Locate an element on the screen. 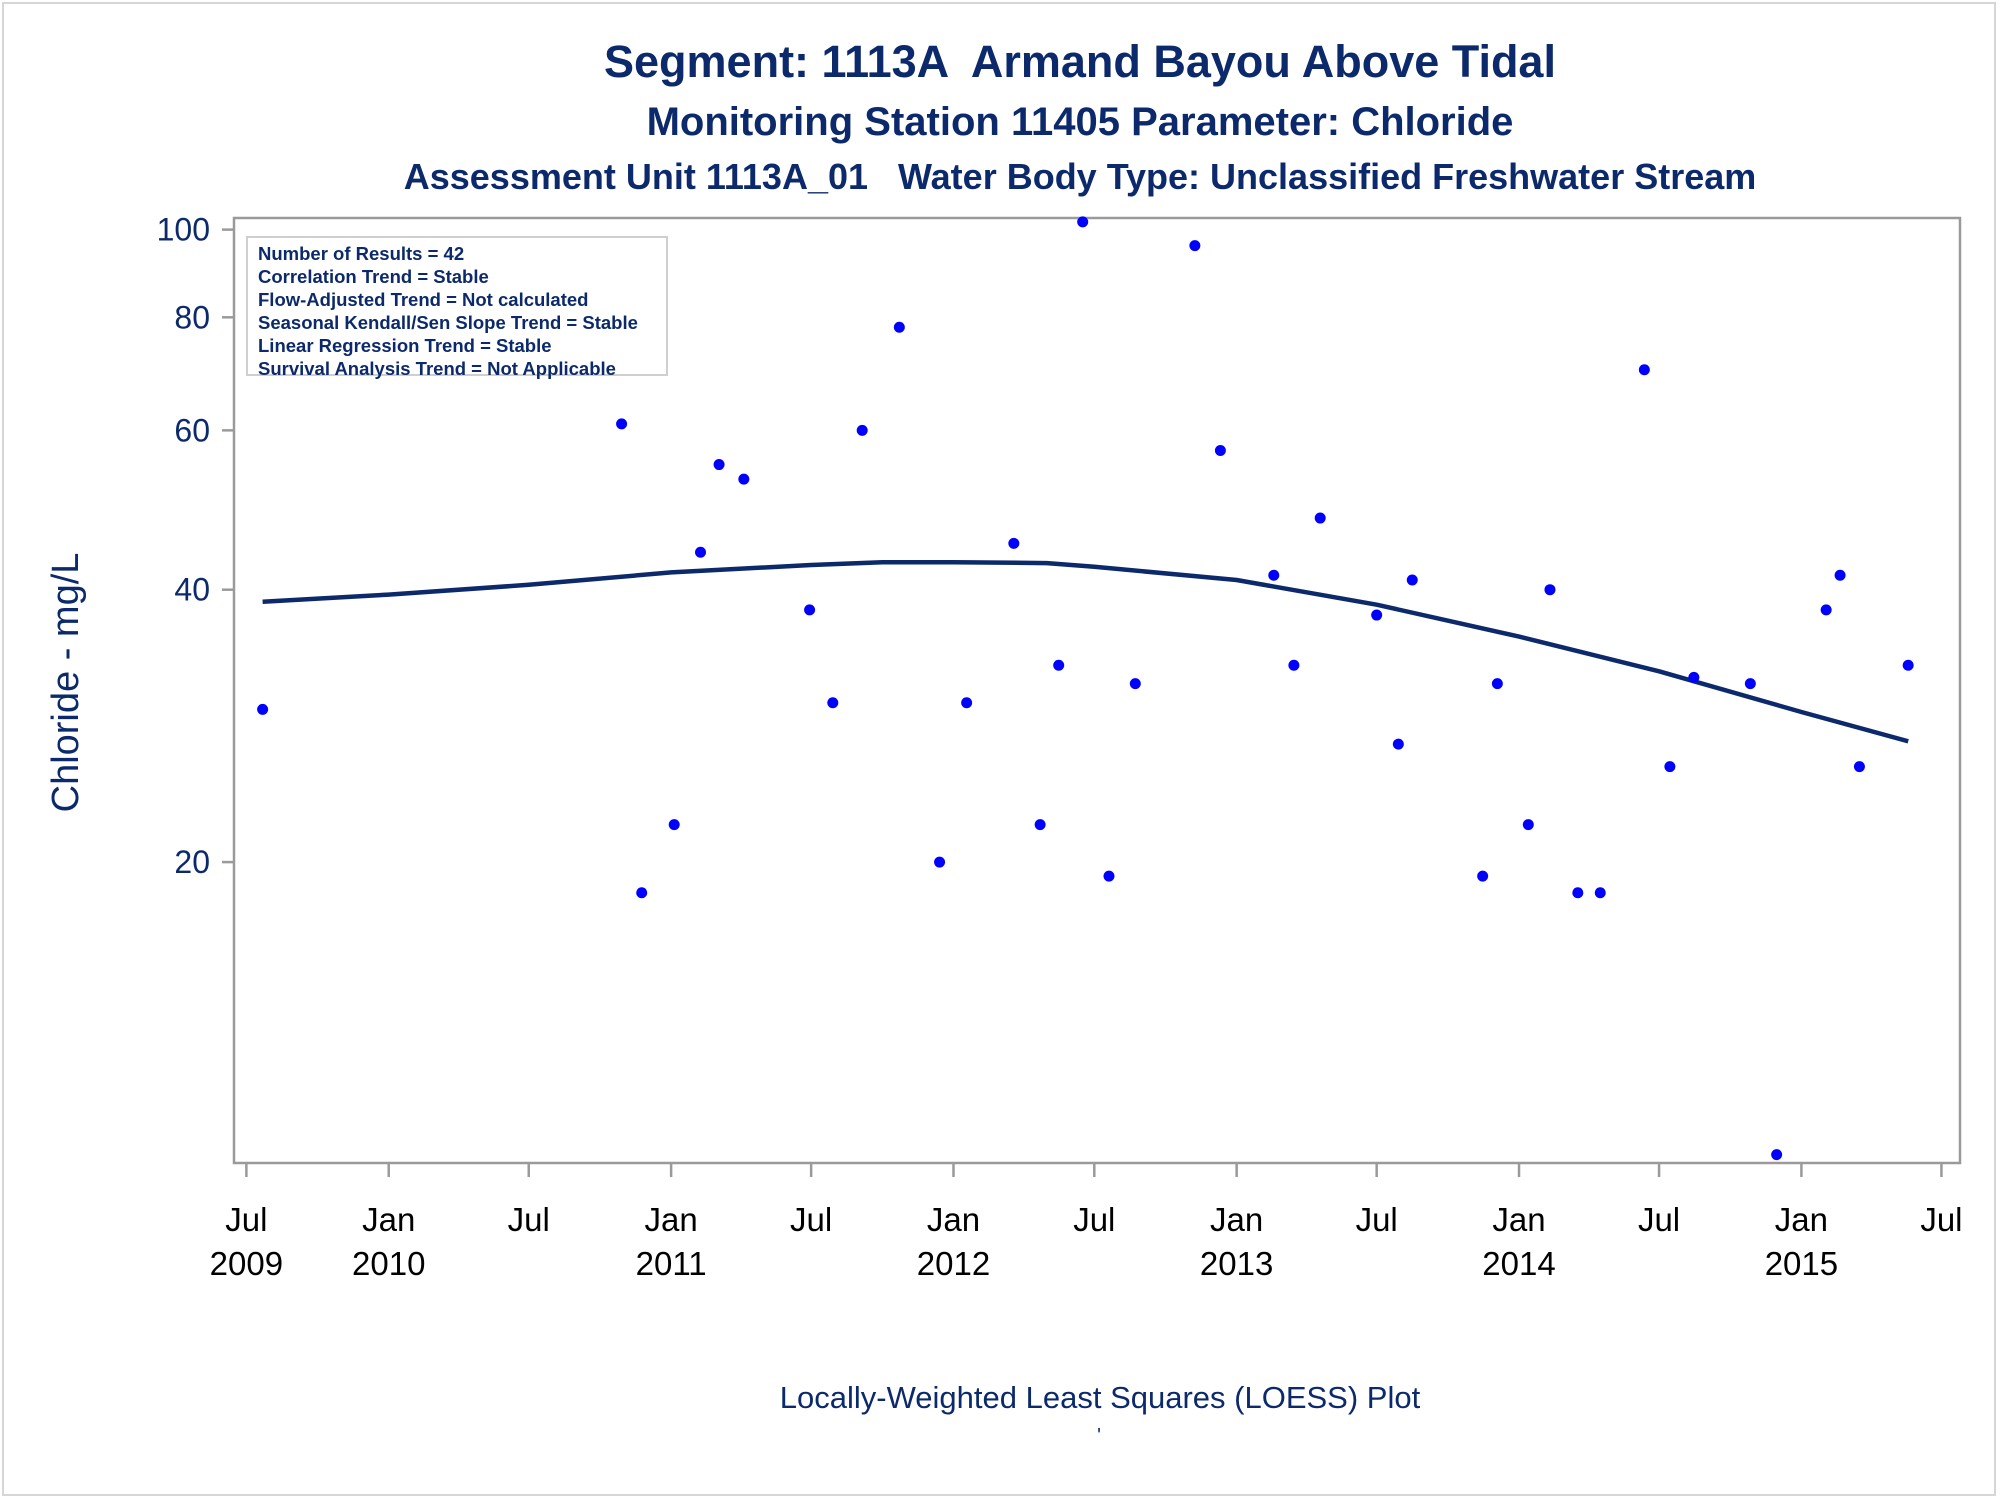  x-tick-year-label: 2014 is located at coordinates (1518, 1263).